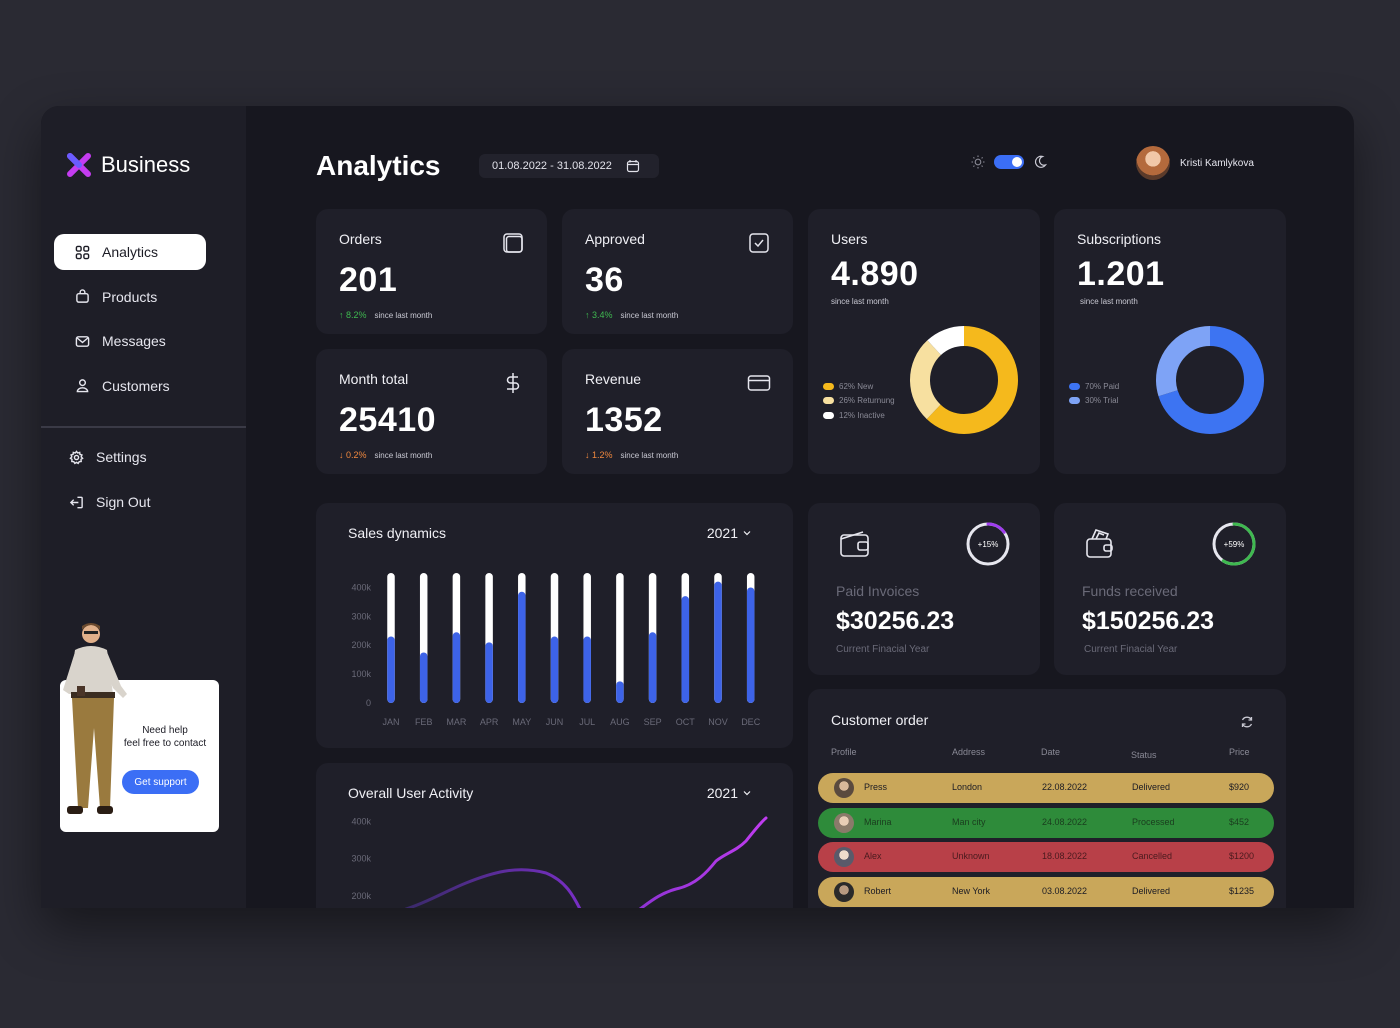 Image resolution: width=1400 pixels, height=1028 pixels. What do you see at coordinates (1065, 856) in the screenshot?
I see `row-date: 18.08.2022` at bounding box center [1065, 856].